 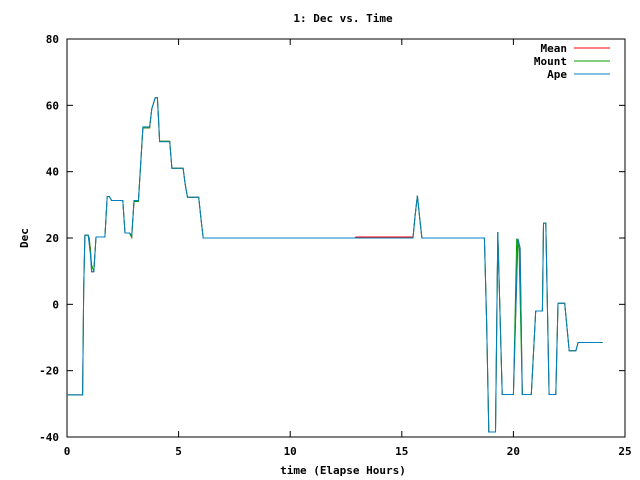 I want to click on legend-label-mean: Mean, so click(x=554, y=48).